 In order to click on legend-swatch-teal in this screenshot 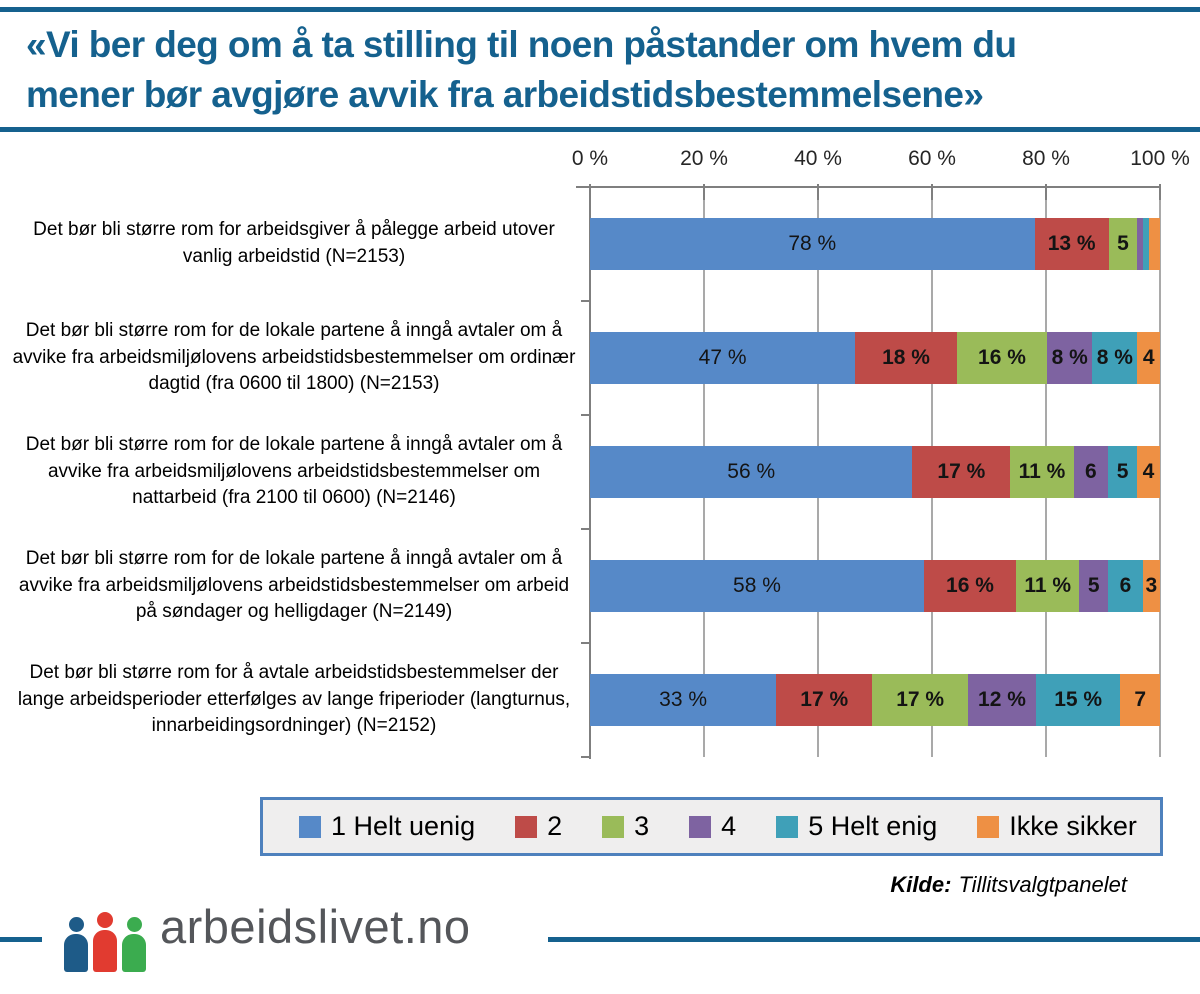, I will do `click(787, 826)`.